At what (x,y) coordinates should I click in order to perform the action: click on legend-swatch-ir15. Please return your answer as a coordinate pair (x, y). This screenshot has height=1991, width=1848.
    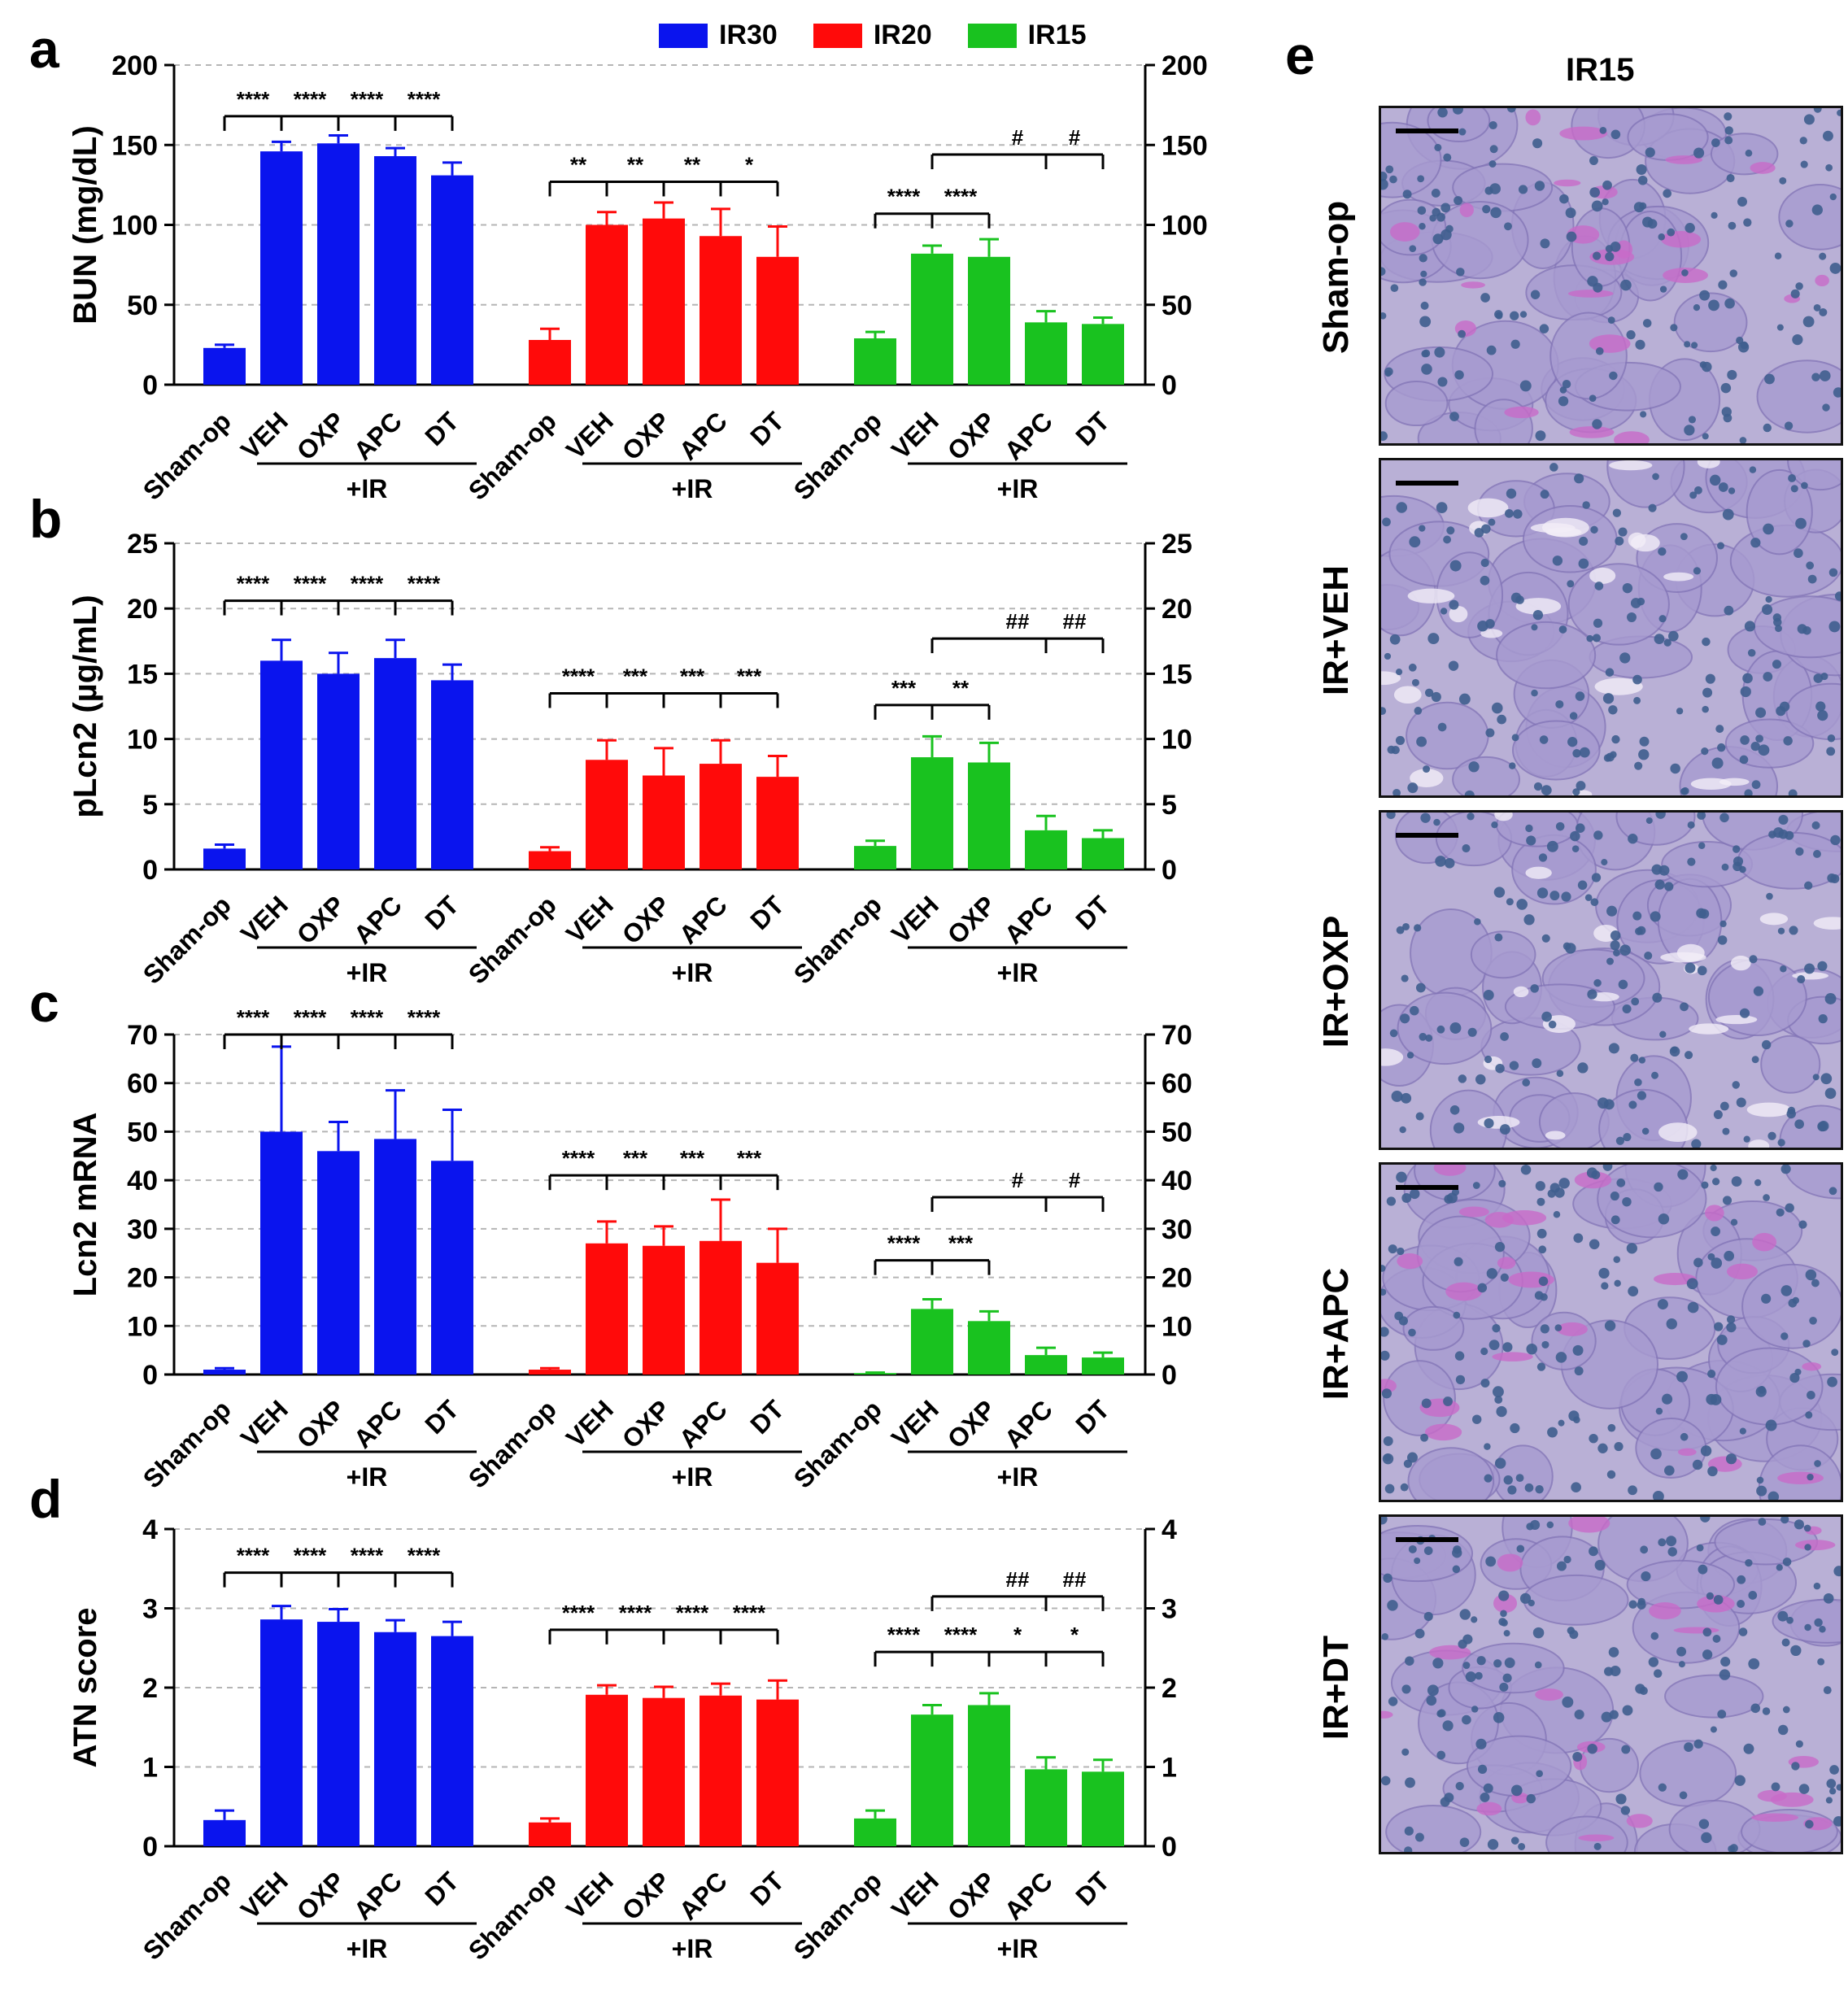
    Looking at the image, I should click on (992, 35).